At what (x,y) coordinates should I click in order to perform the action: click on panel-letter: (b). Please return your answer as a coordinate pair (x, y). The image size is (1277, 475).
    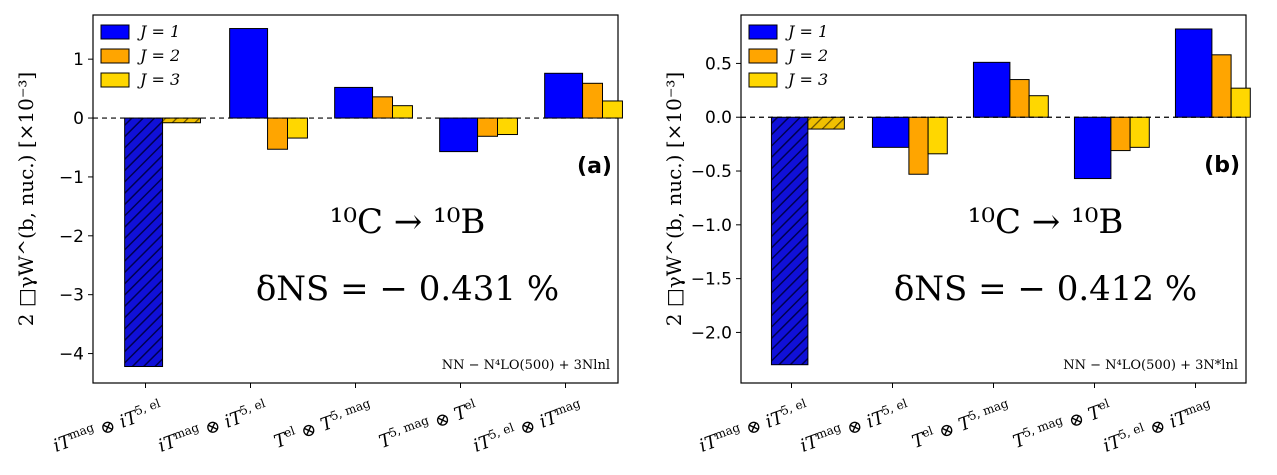
    Looking at the image, I should click on (1222, 165).